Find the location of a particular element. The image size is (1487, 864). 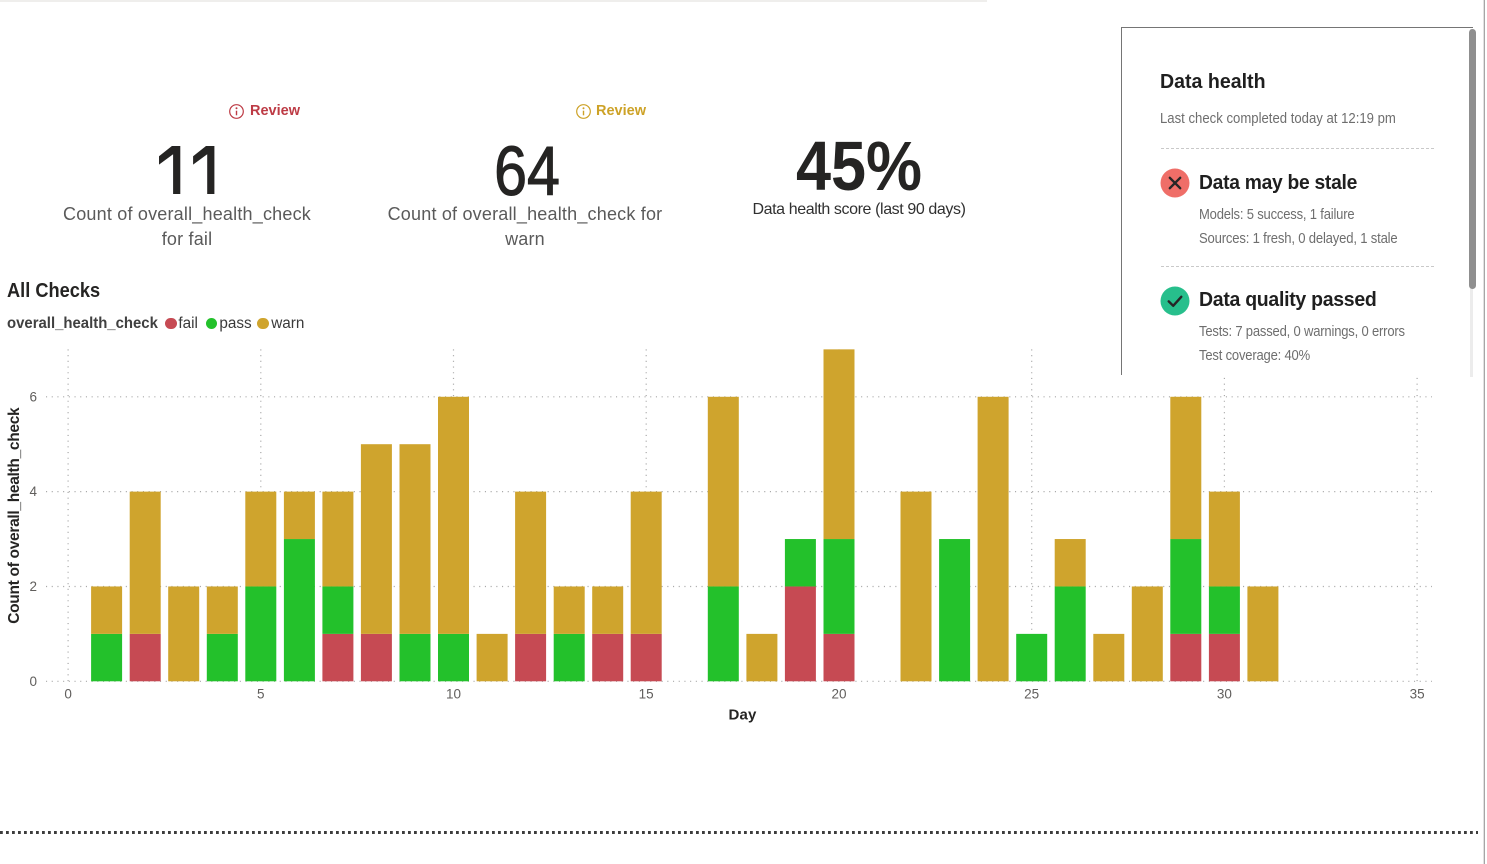

svg-text: Day is located at coordinates (742, 715).